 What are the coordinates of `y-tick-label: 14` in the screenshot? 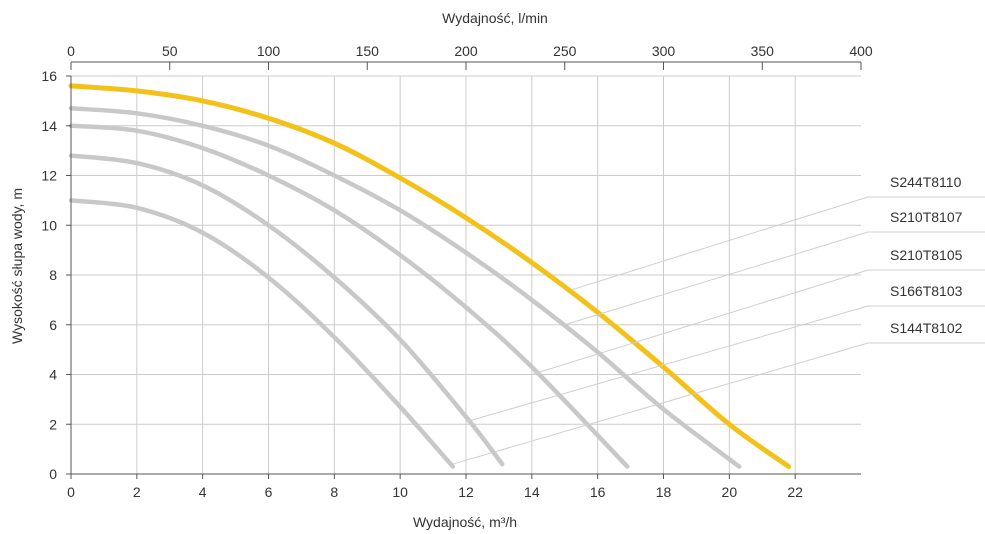 It's located at (49, 126).